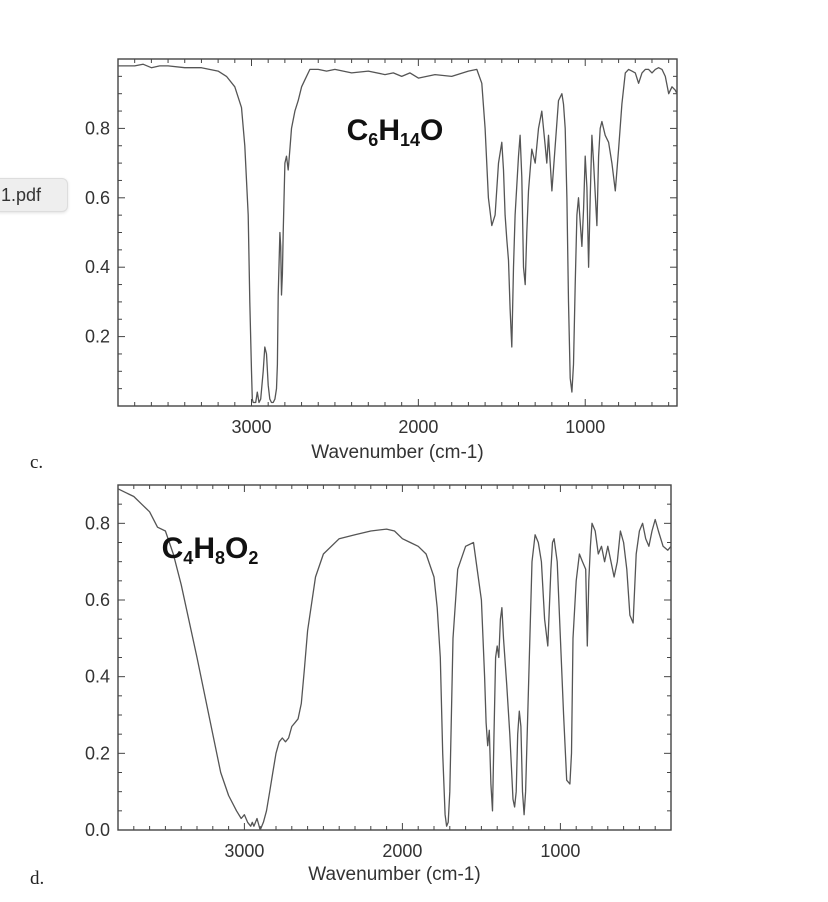  What do you see at coordinates (37, 878) in the screenshot?
I see `item-label-d: d.` at bounding box center [37, 878].